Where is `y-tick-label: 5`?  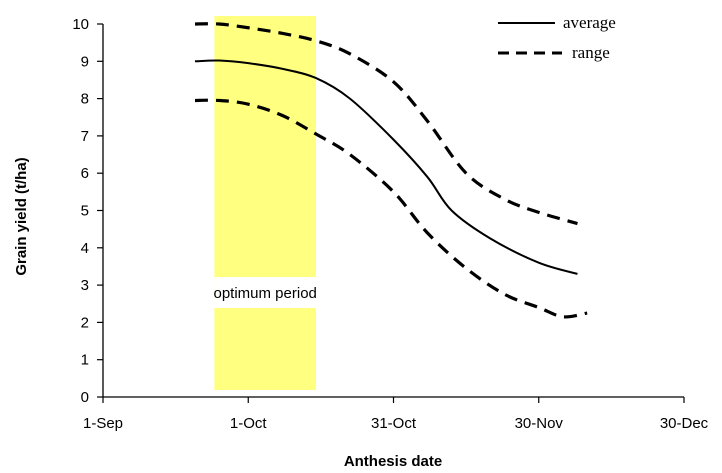 y-tick-label: 5 is located at coordinates (85, 211).